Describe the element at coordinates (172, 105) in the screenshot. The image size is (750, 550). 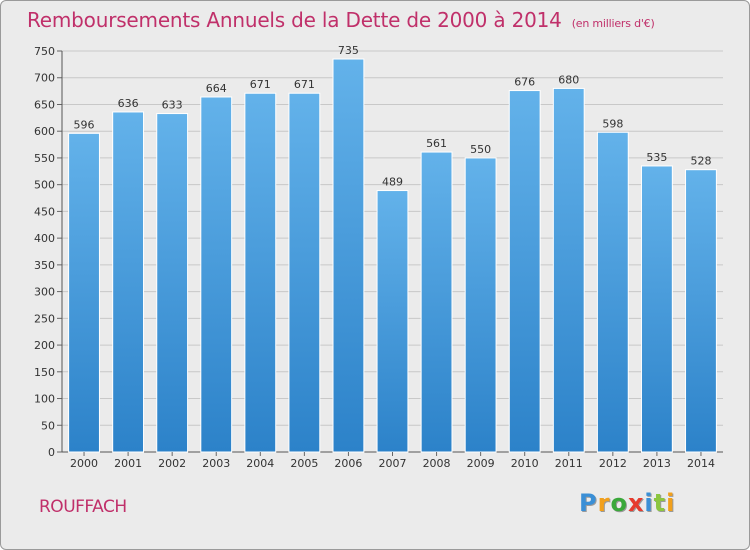
I see `data-label: 633` at that location.